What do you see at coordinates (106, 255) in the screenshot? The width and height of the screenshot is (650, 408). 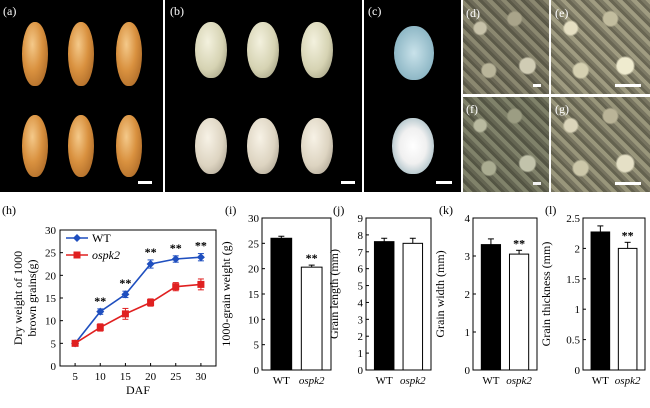 I see `legend-label: ospk2` at bounding box center [106, 255].